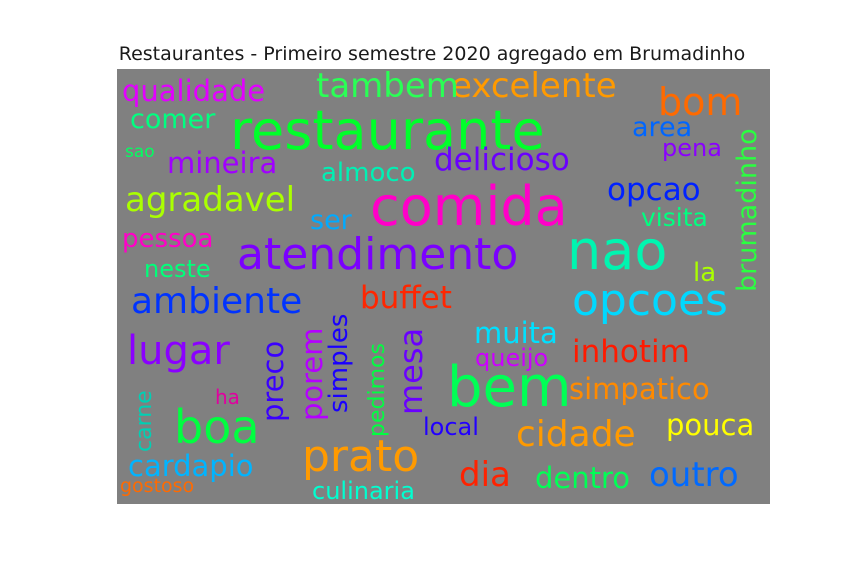 This screenshot has height=576, width=864. What do you see at coordinates (502, 160) in the screenshot?
I see `word-delicioso: delicioso` at bounding box center [502, 160].